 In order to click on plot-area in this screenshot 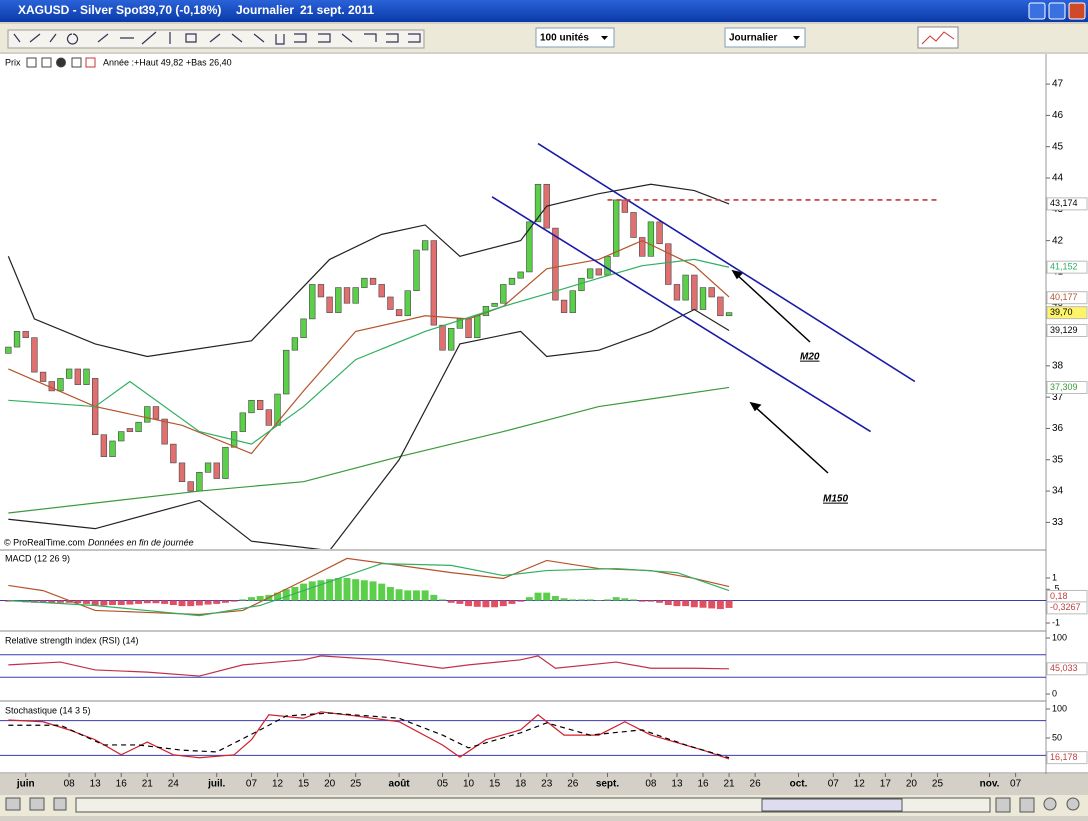, I will do `click(523, 735)`.